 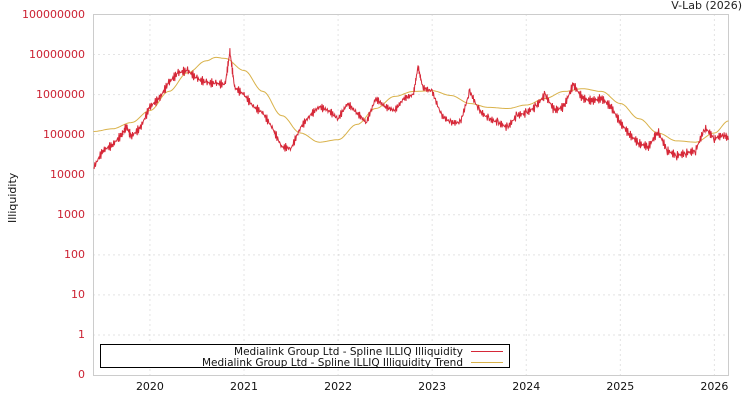 I want to click on y-tick-label: 1000, so click(x=71, y=214).